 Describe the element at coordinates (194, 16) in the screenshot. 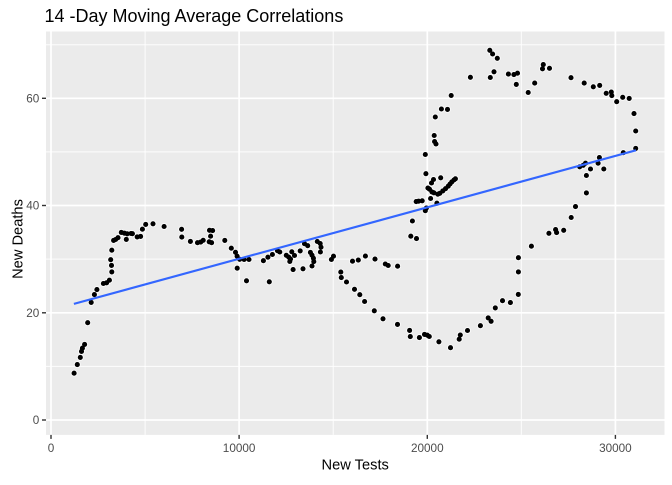

I see `svg-text:14 -Day Moving Average Correla: 14 -Day Moving Average Correlations` at that location.